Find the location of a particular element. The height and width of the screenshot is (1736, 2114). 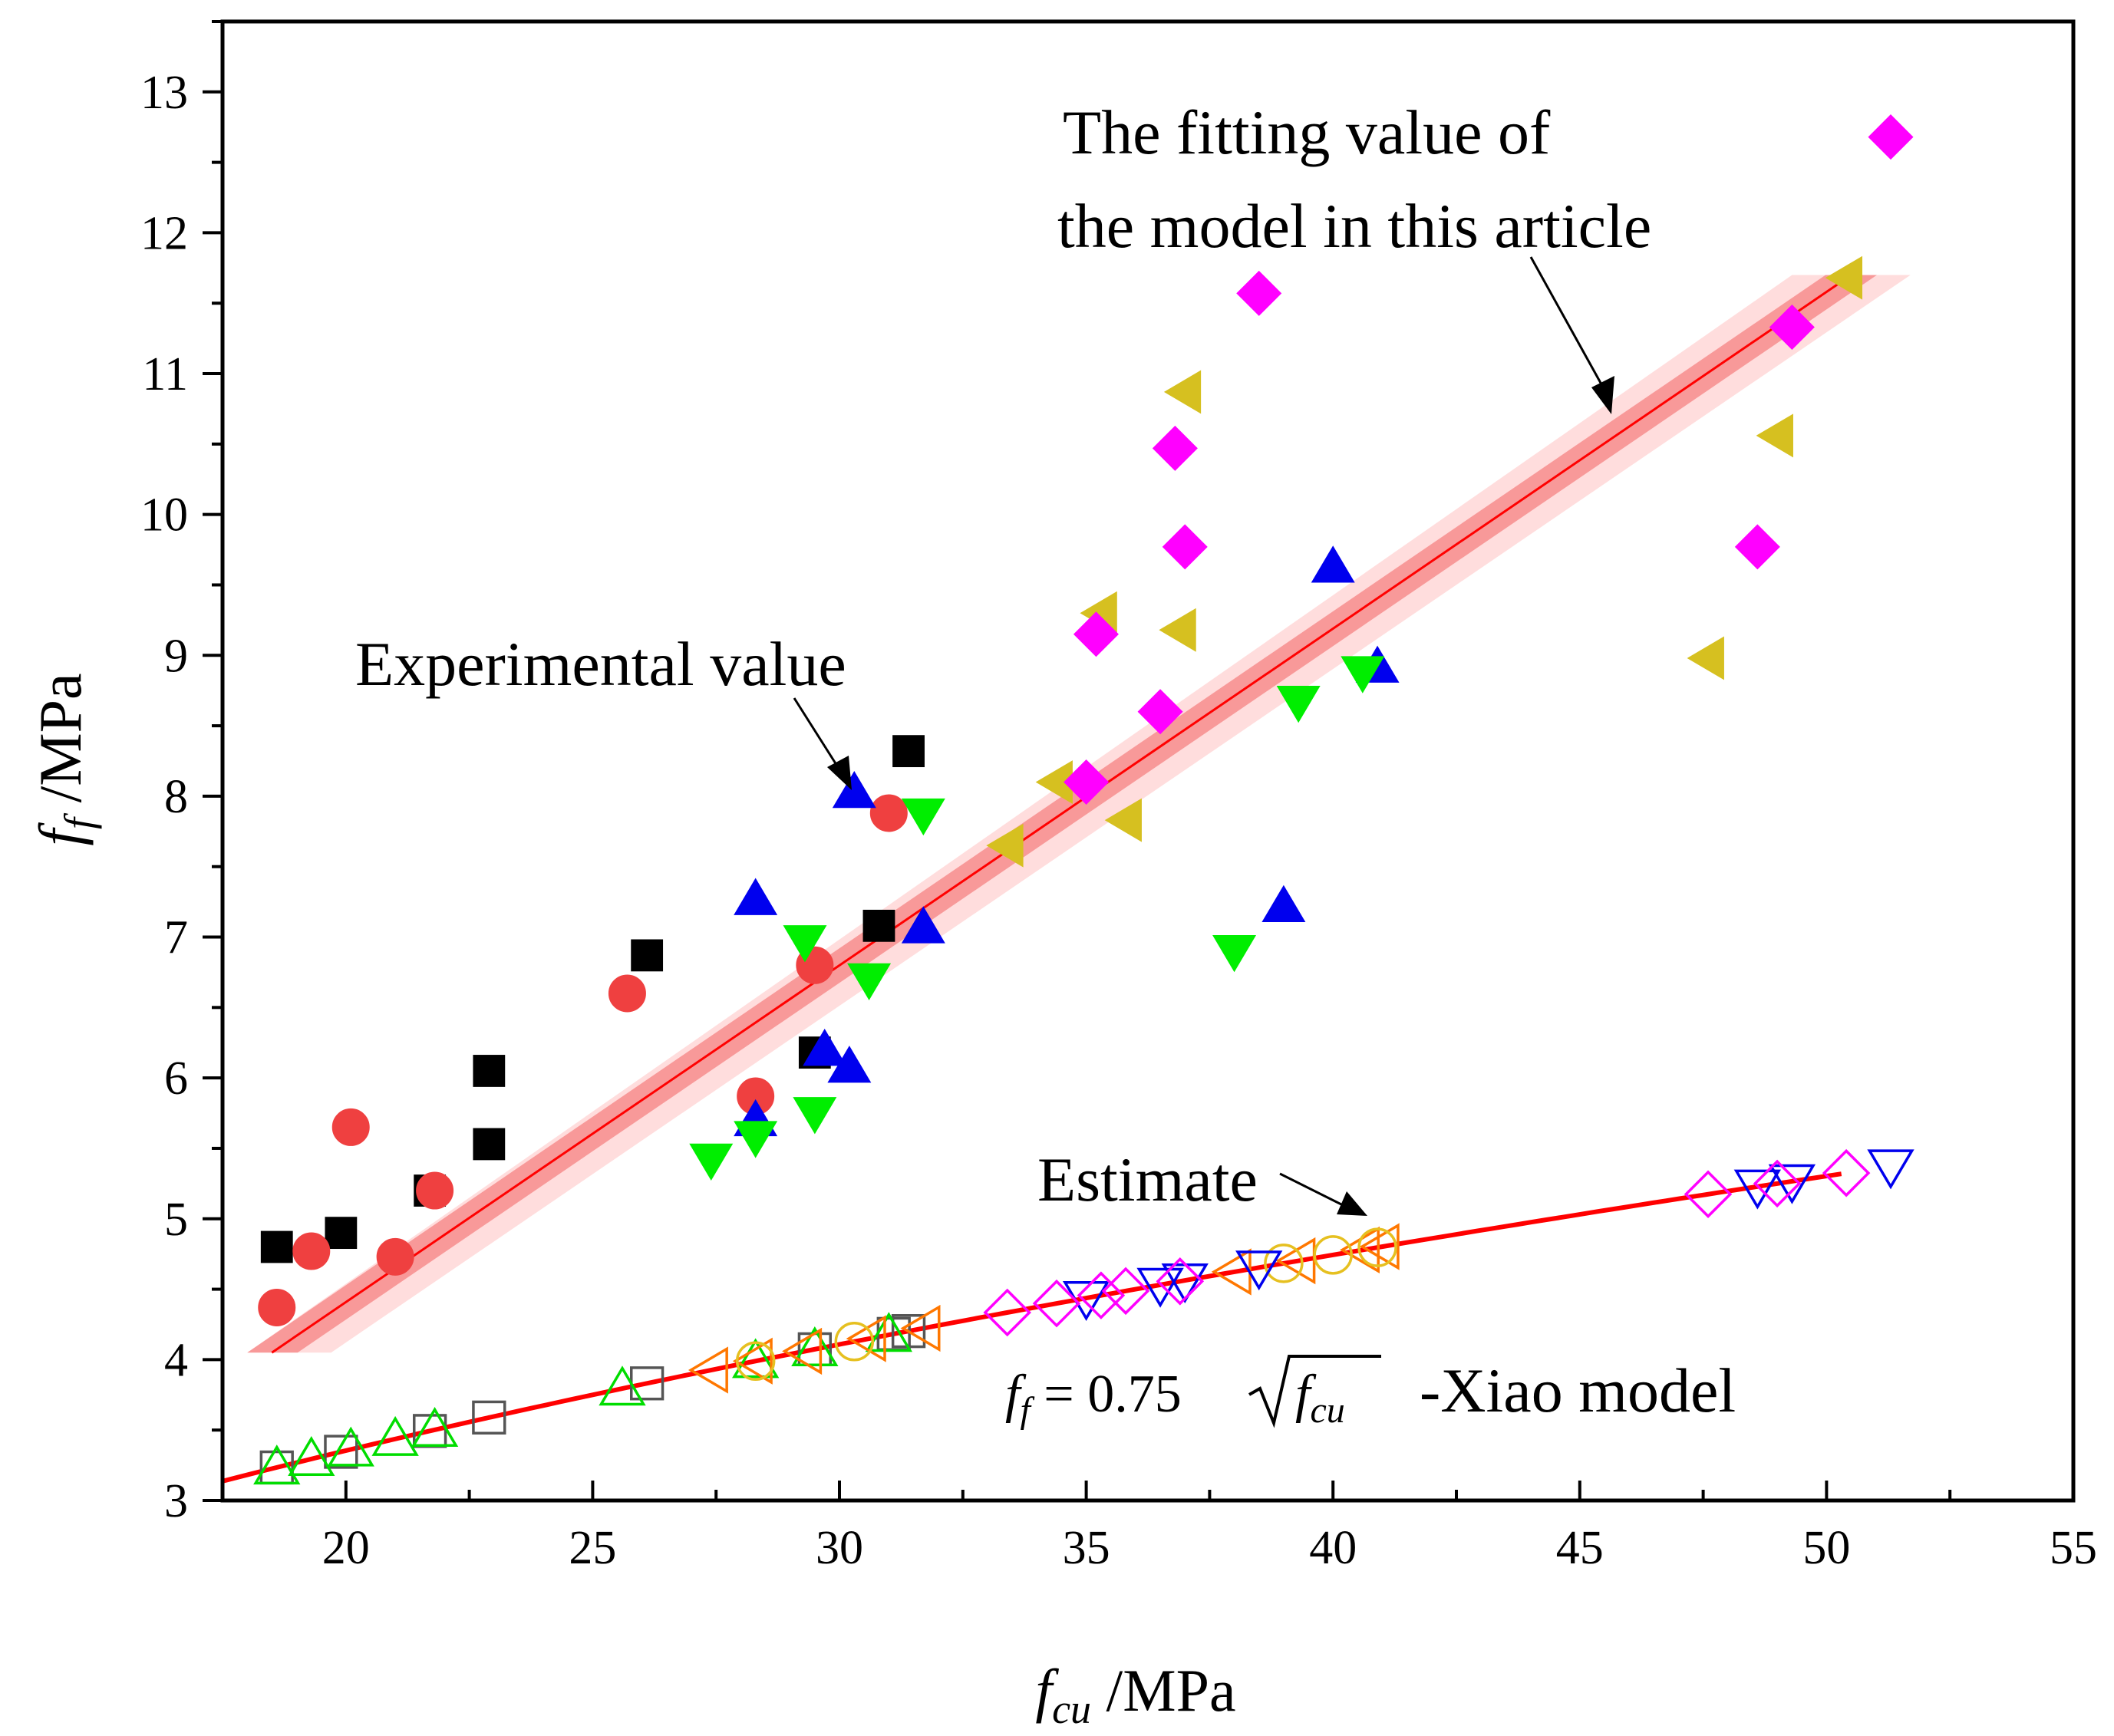

x-tick-label: 35 is located at coordinates (1086, 1548).